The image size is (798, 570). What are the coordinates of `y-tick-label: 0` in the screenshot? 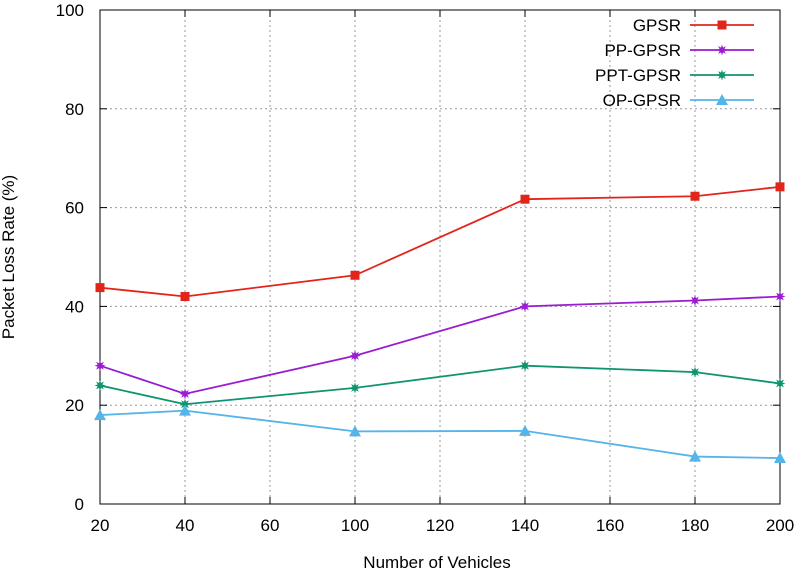 It's located at (79, 504).